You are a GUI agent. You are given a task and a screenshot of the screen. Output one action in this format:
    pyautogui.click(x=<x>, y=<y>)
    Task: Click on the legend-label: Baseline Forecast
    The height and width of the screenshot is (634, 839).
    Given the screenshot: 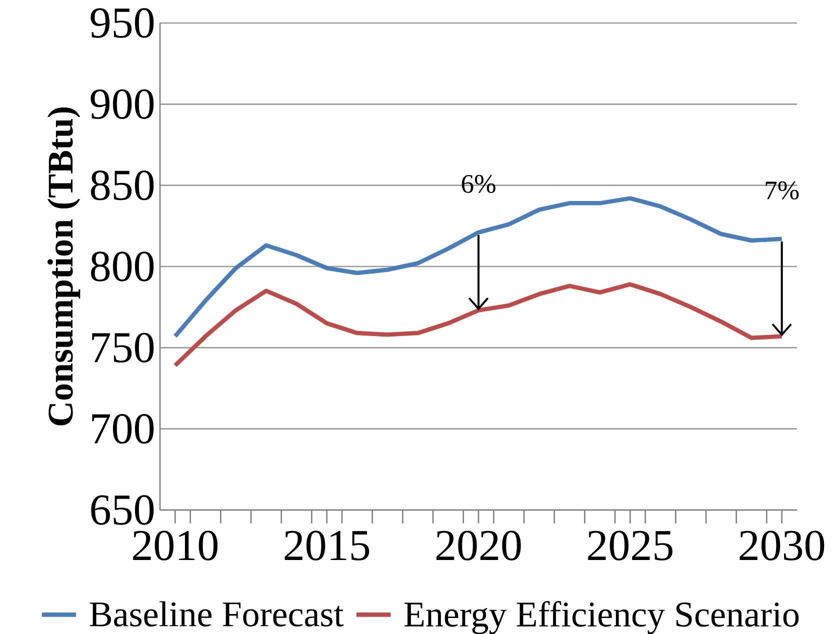 What is the action you would take?
    pyautogui.click(x=217, y=614)
    